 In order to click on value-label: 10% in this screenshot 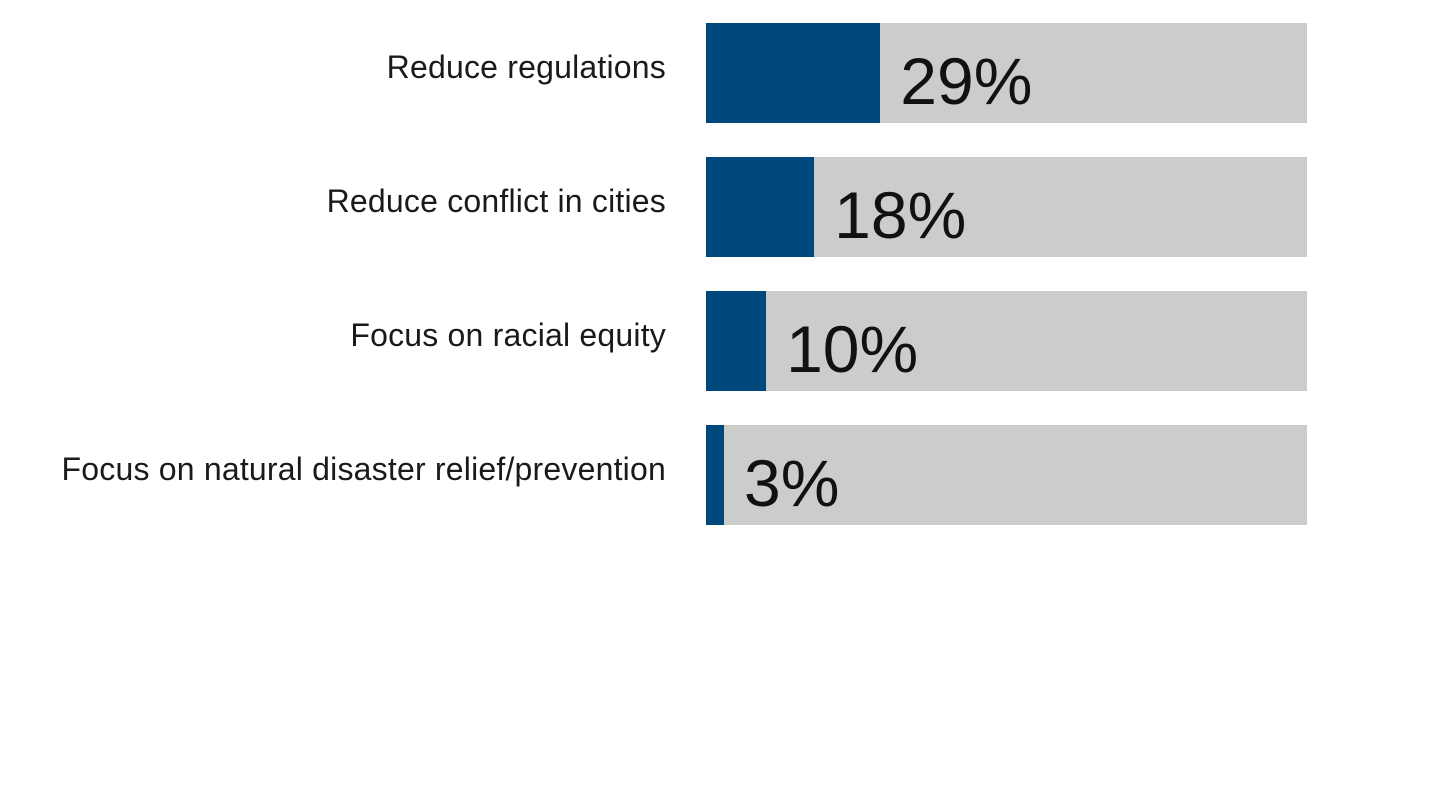, I will do `click(852, 349)`.